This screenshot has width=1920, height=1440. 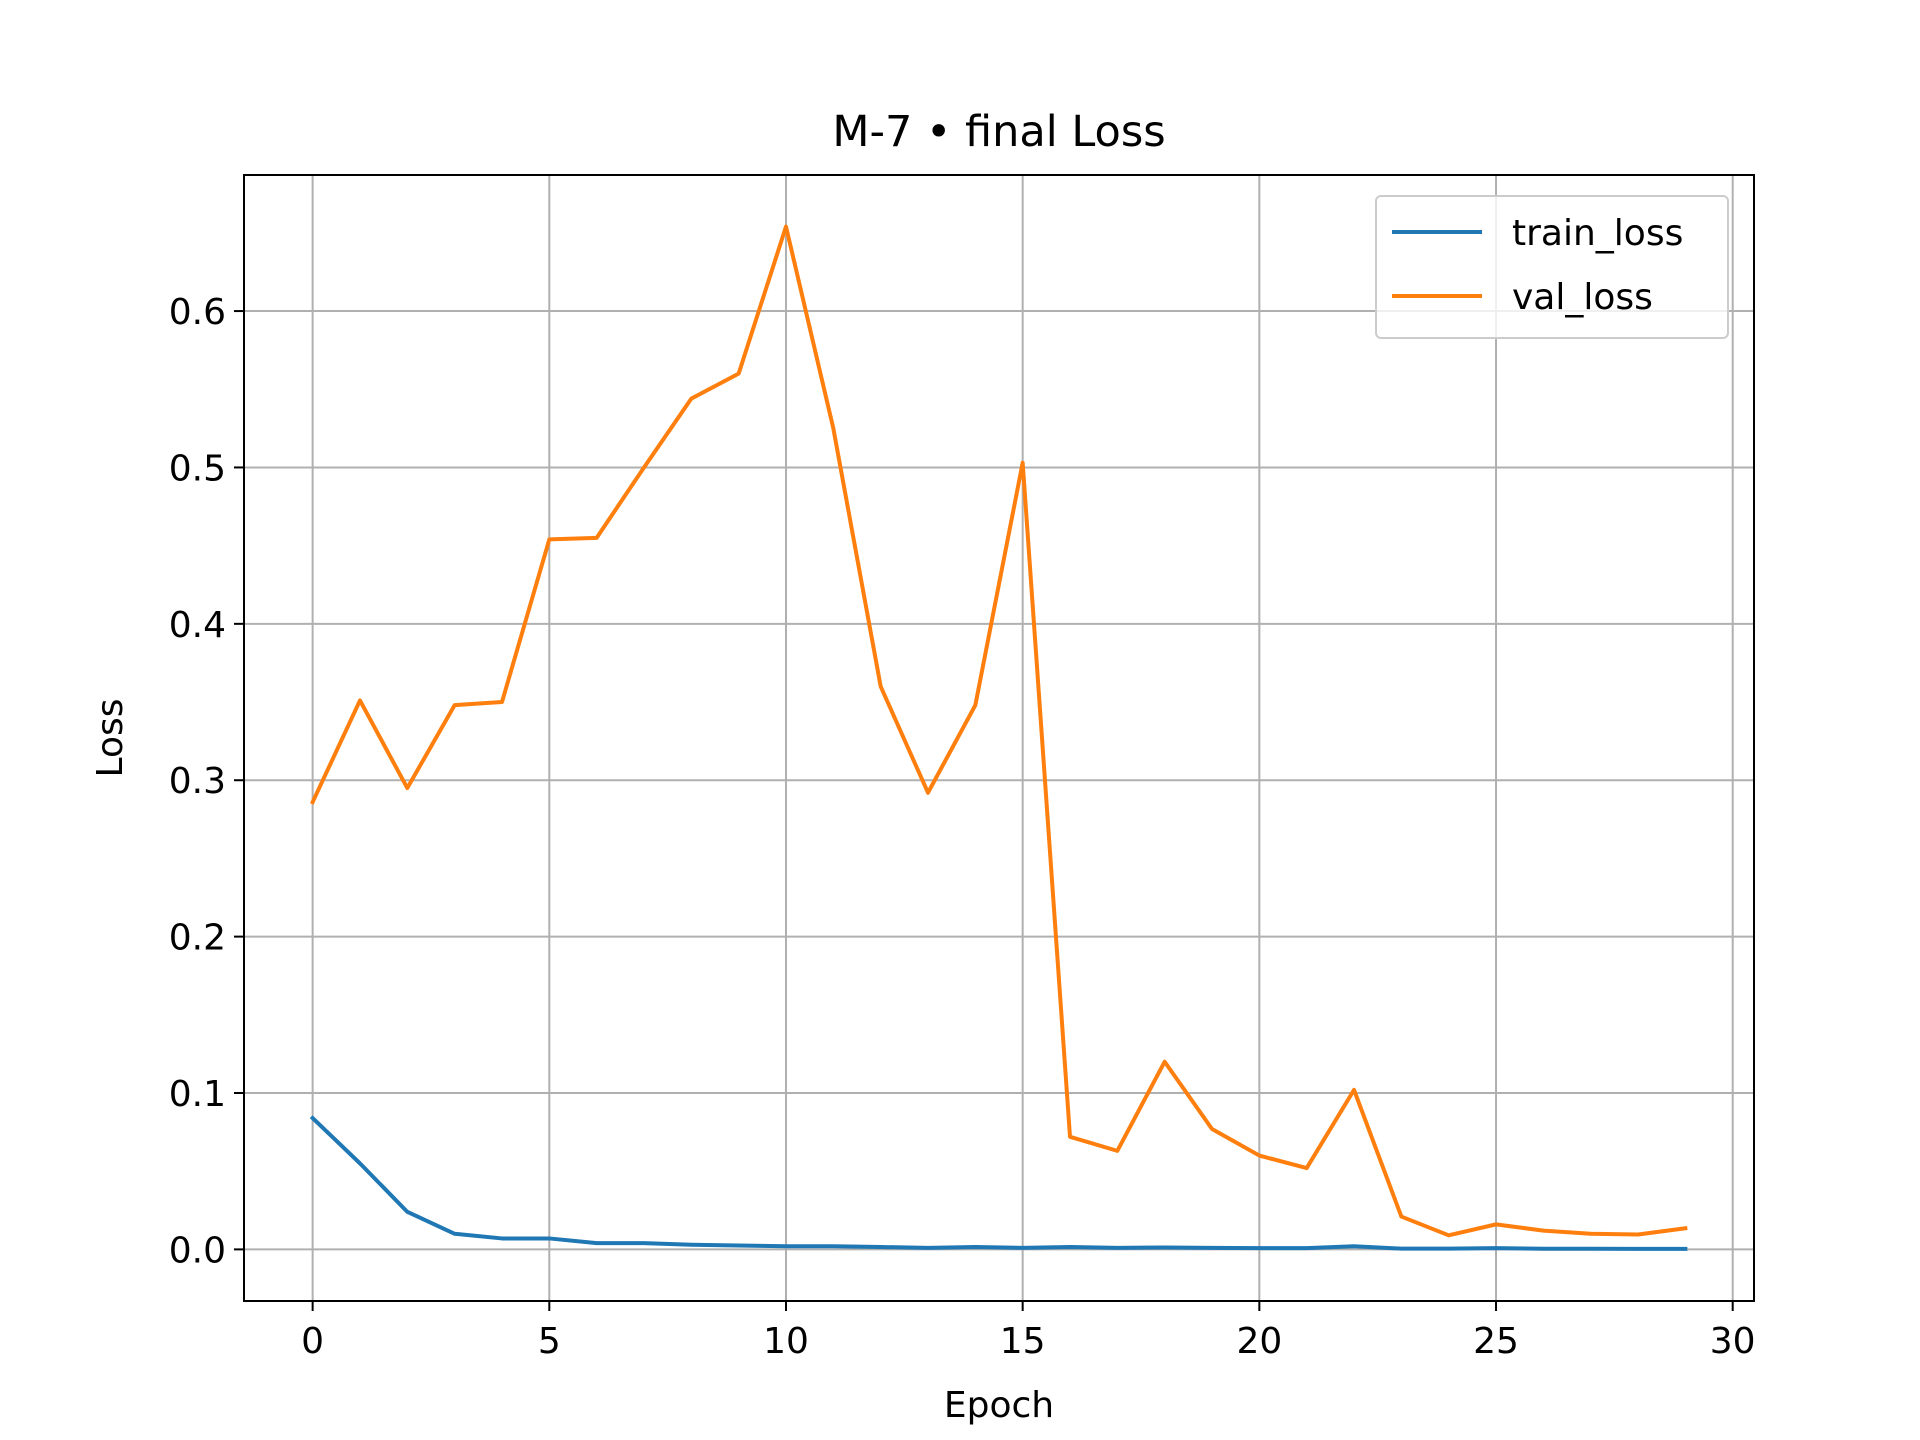 I want to click on x-tick-label: 25, so click(x=1496, y=1341).